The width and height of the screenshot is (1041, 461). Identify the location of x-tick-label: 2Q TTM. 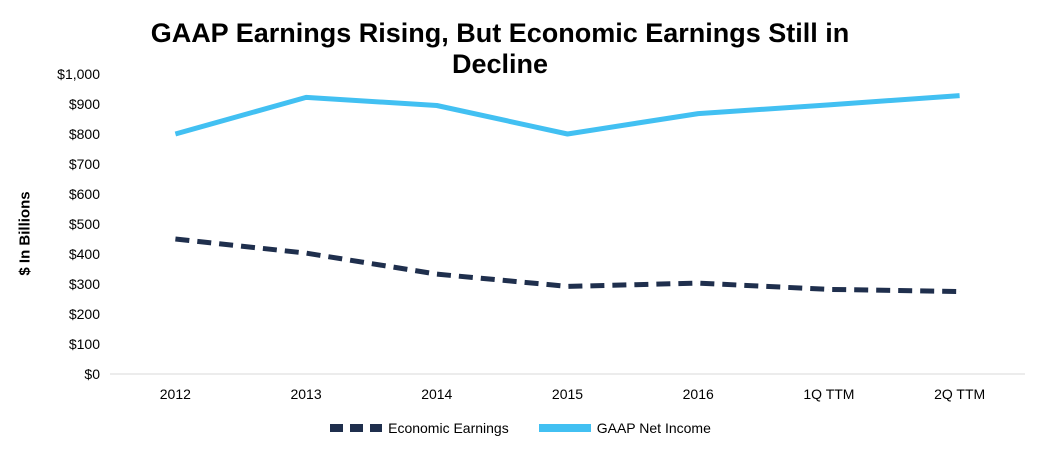
(959, 394).